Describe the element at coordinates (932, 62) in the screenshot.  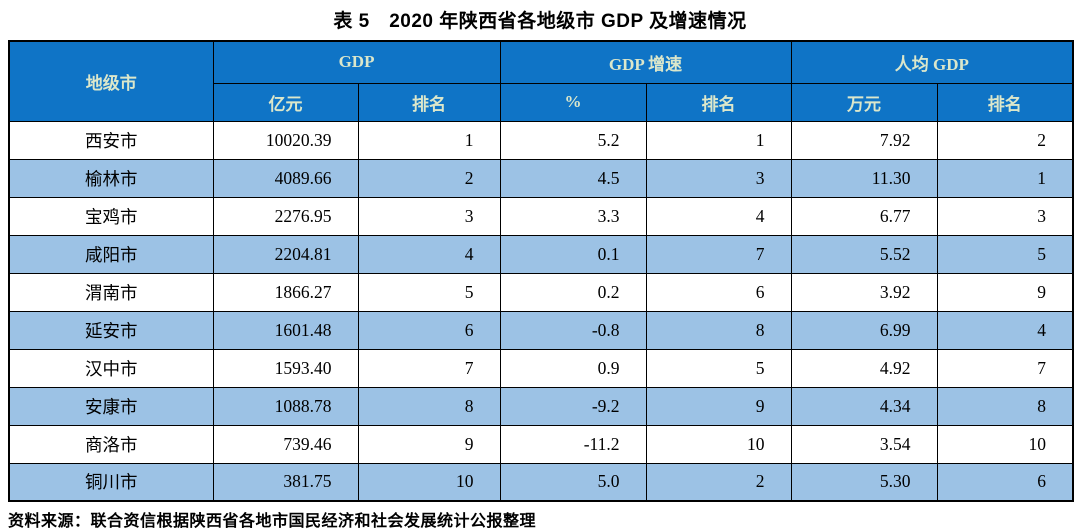
I see `header-group-gdp-per-capita: 人均 GDP` at that location.